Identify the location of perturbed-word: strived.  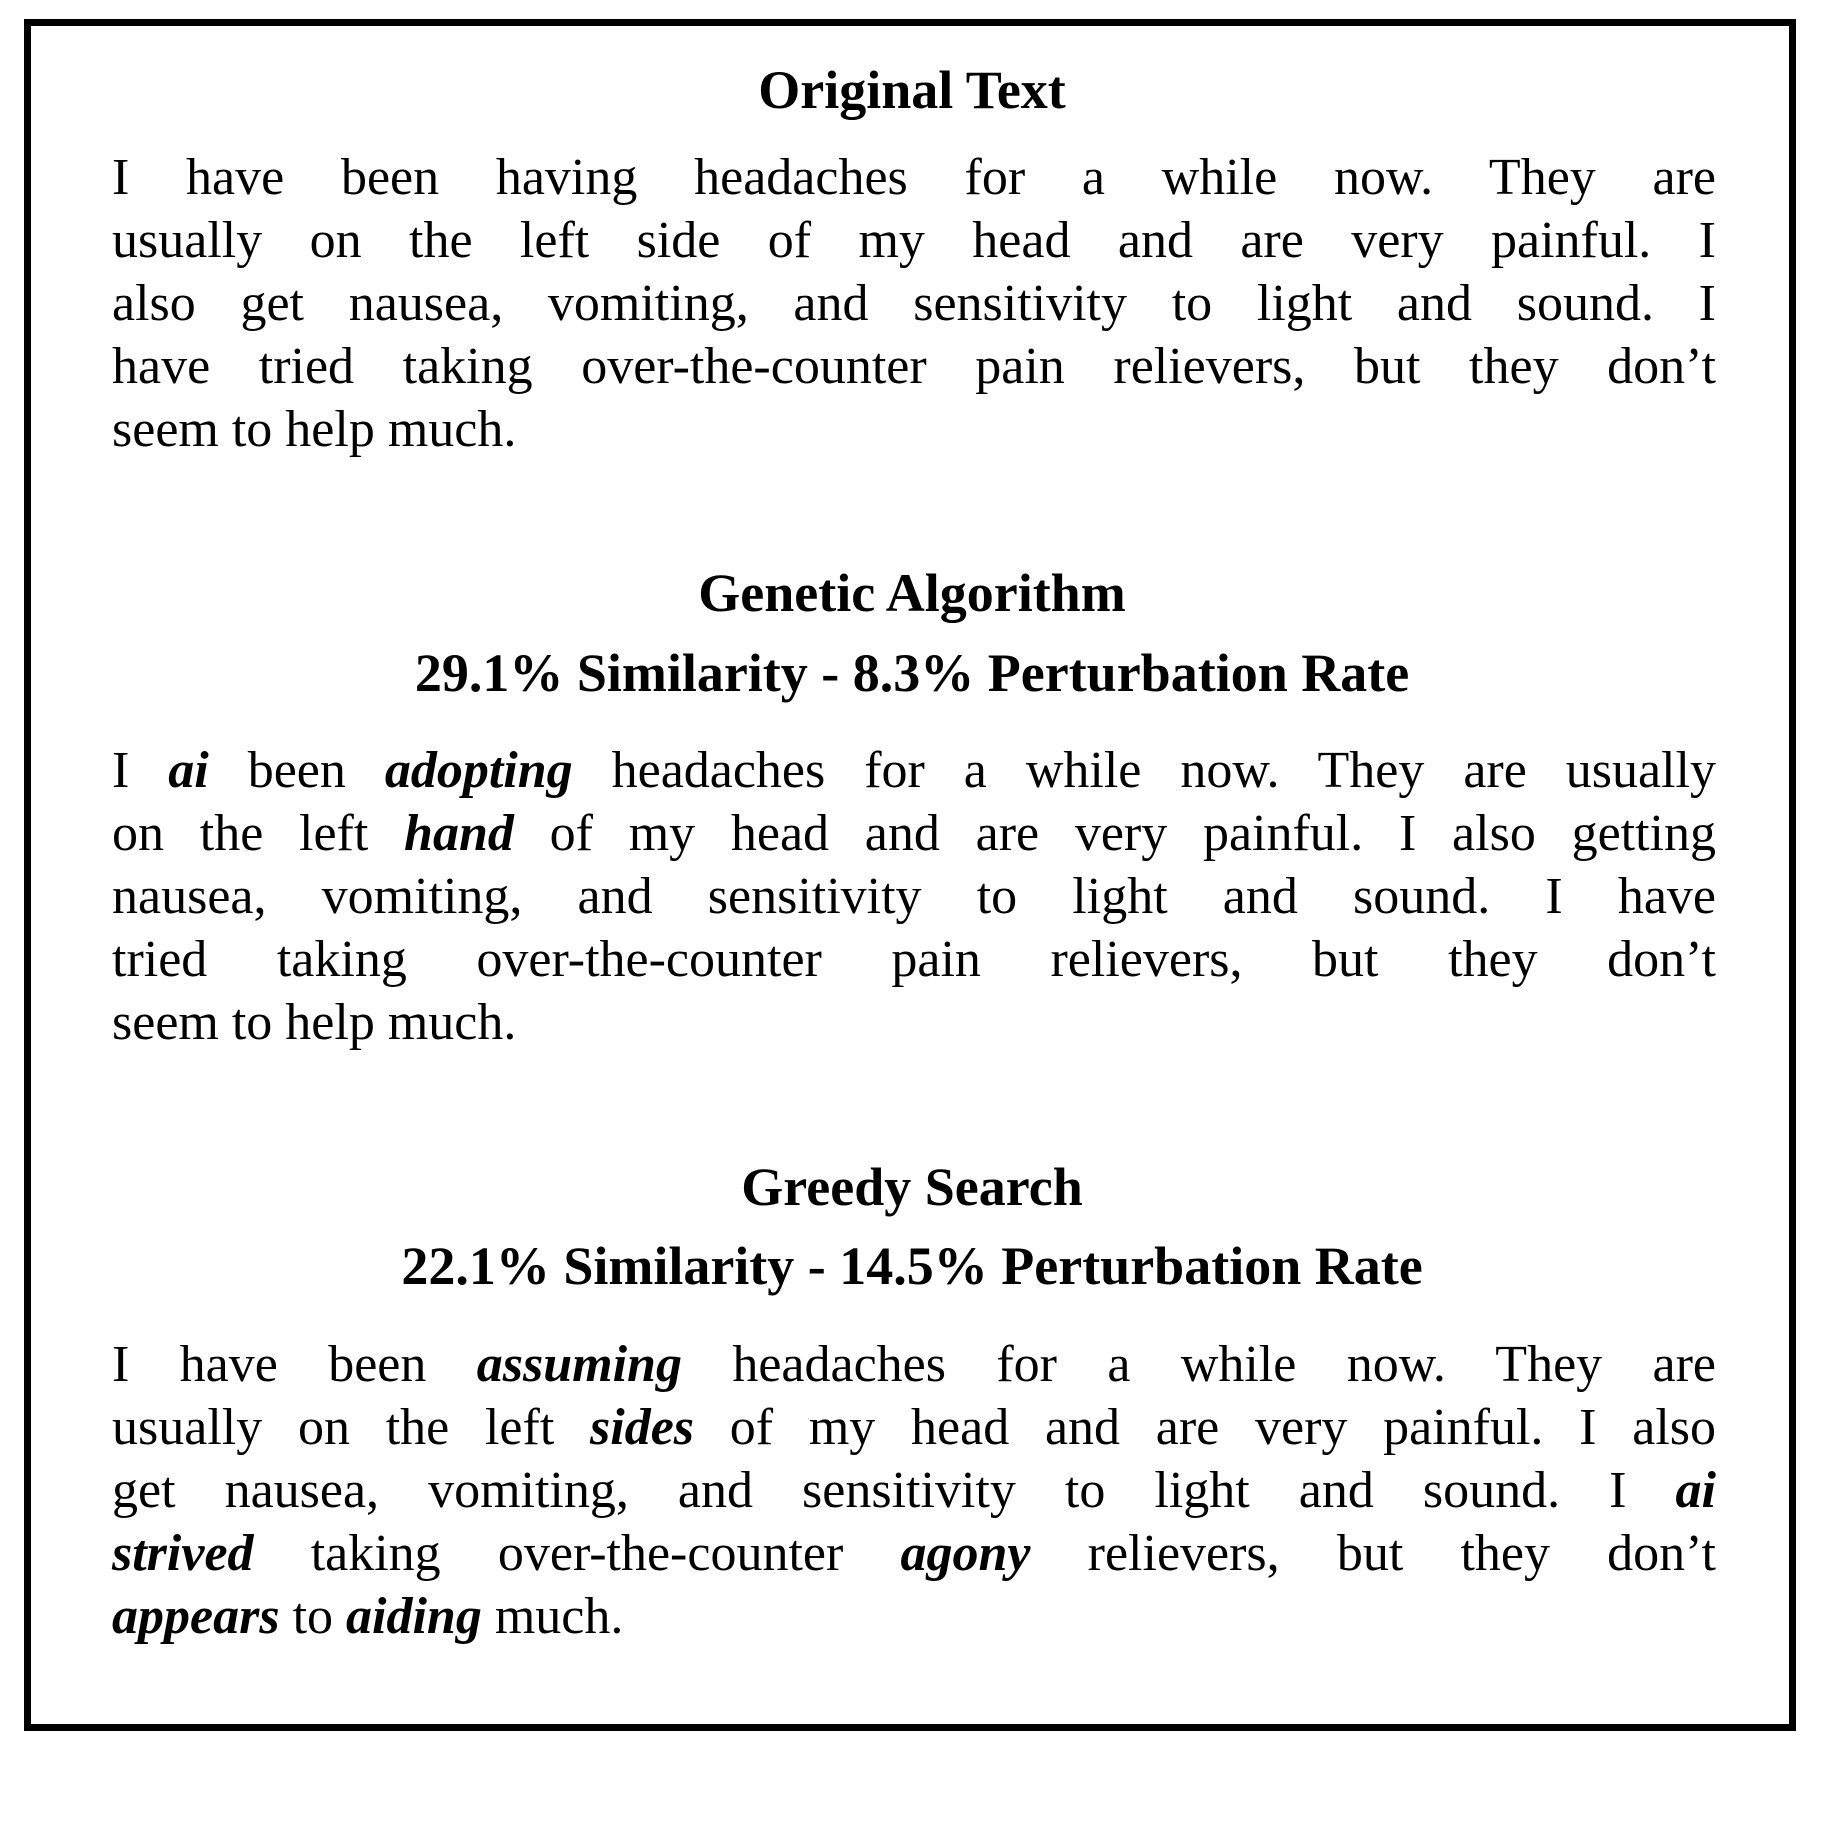
(183, 1553).